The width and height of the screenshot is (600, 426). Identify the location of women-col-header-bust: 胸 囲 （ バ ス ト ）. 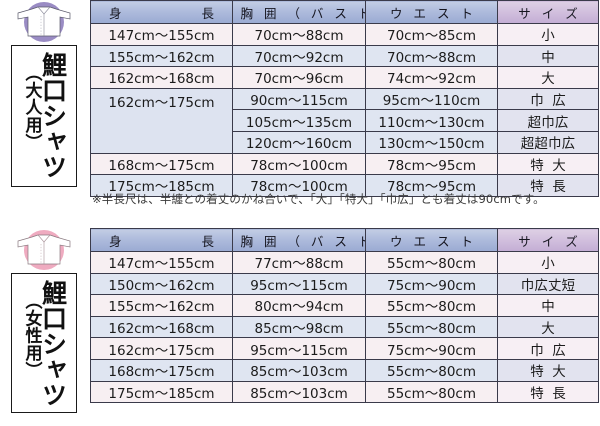
(299, 240).